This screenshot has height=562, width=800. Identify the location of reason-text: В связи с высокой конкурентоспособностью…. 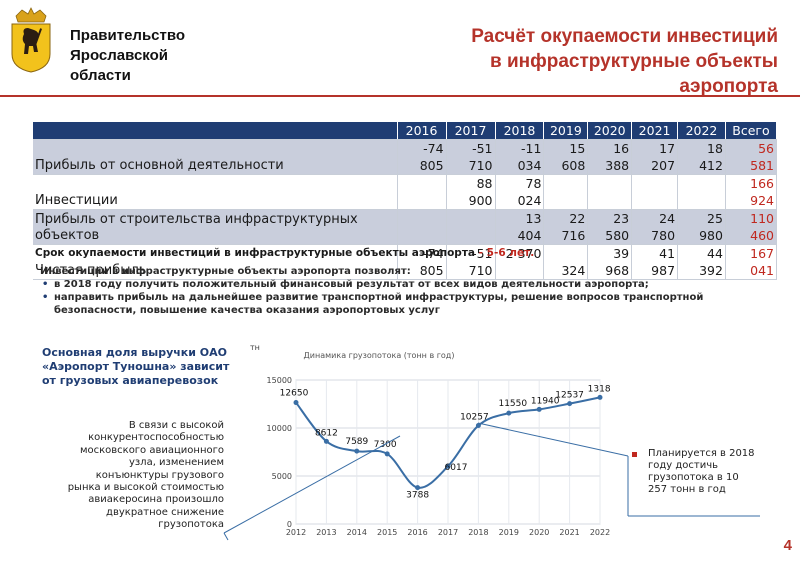
(145, 475).